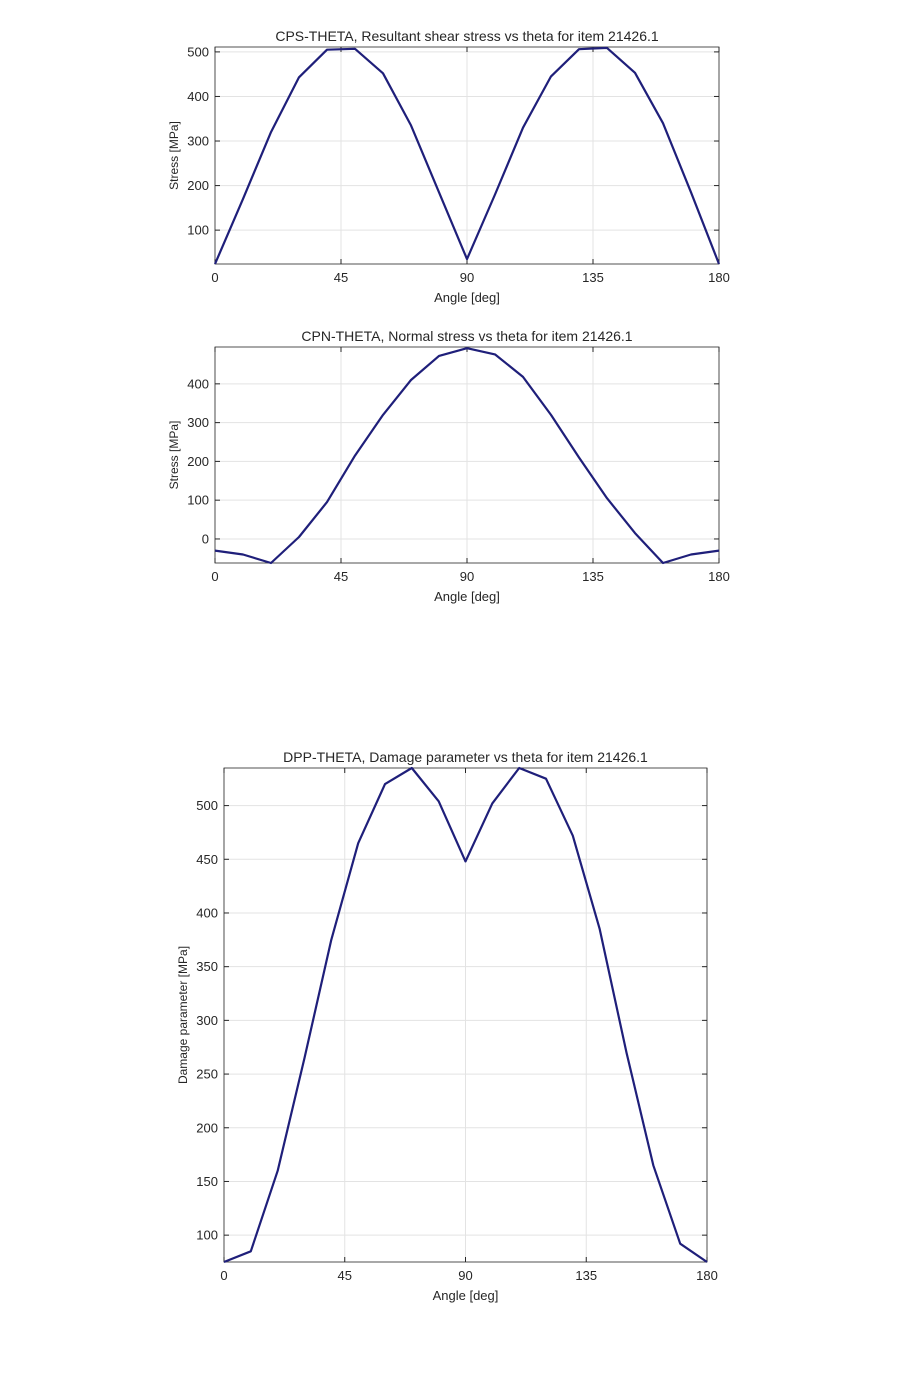 This screenshot has height=1389, width=910. What do you see at coordinates (207, 859) in the screenshot?
I see `y-tick-label: 450` at bounding box center [207, 859].